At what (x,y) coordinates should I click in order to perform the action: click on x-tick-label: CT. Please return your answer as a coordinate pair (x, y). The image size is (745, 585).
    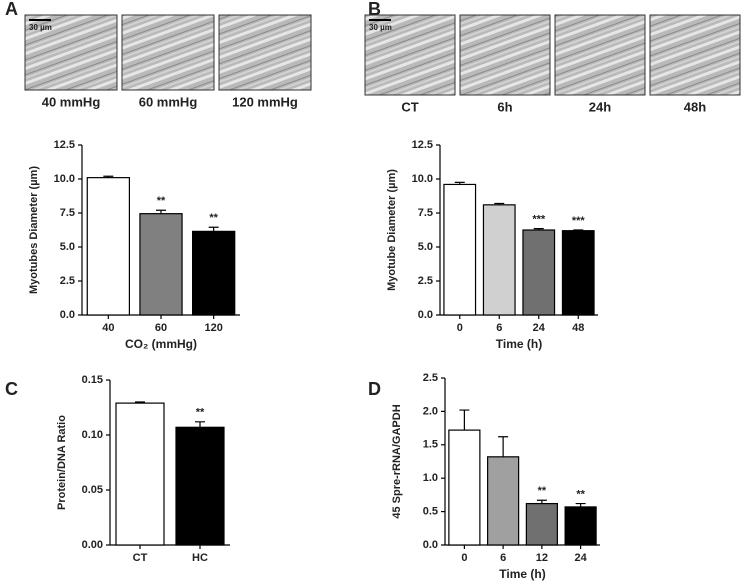
    Looking at the image, I should click on (140, 558).